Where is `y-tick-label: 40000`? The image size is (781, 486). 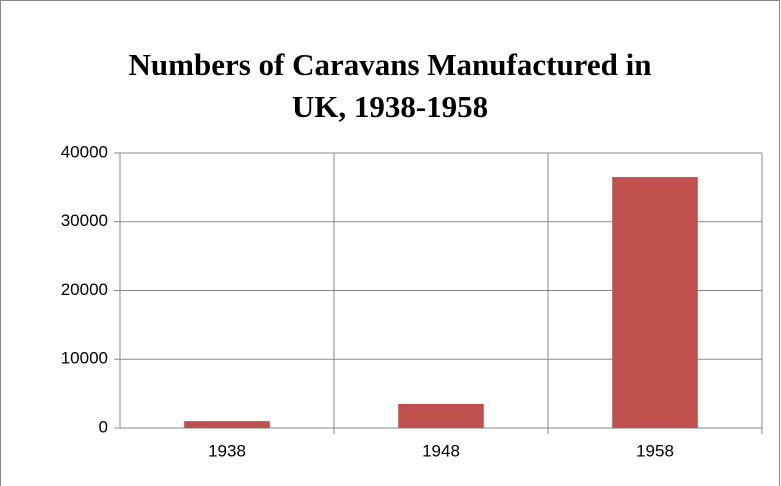 y-tick-label: 40000 is located at coordinates (84, 151).